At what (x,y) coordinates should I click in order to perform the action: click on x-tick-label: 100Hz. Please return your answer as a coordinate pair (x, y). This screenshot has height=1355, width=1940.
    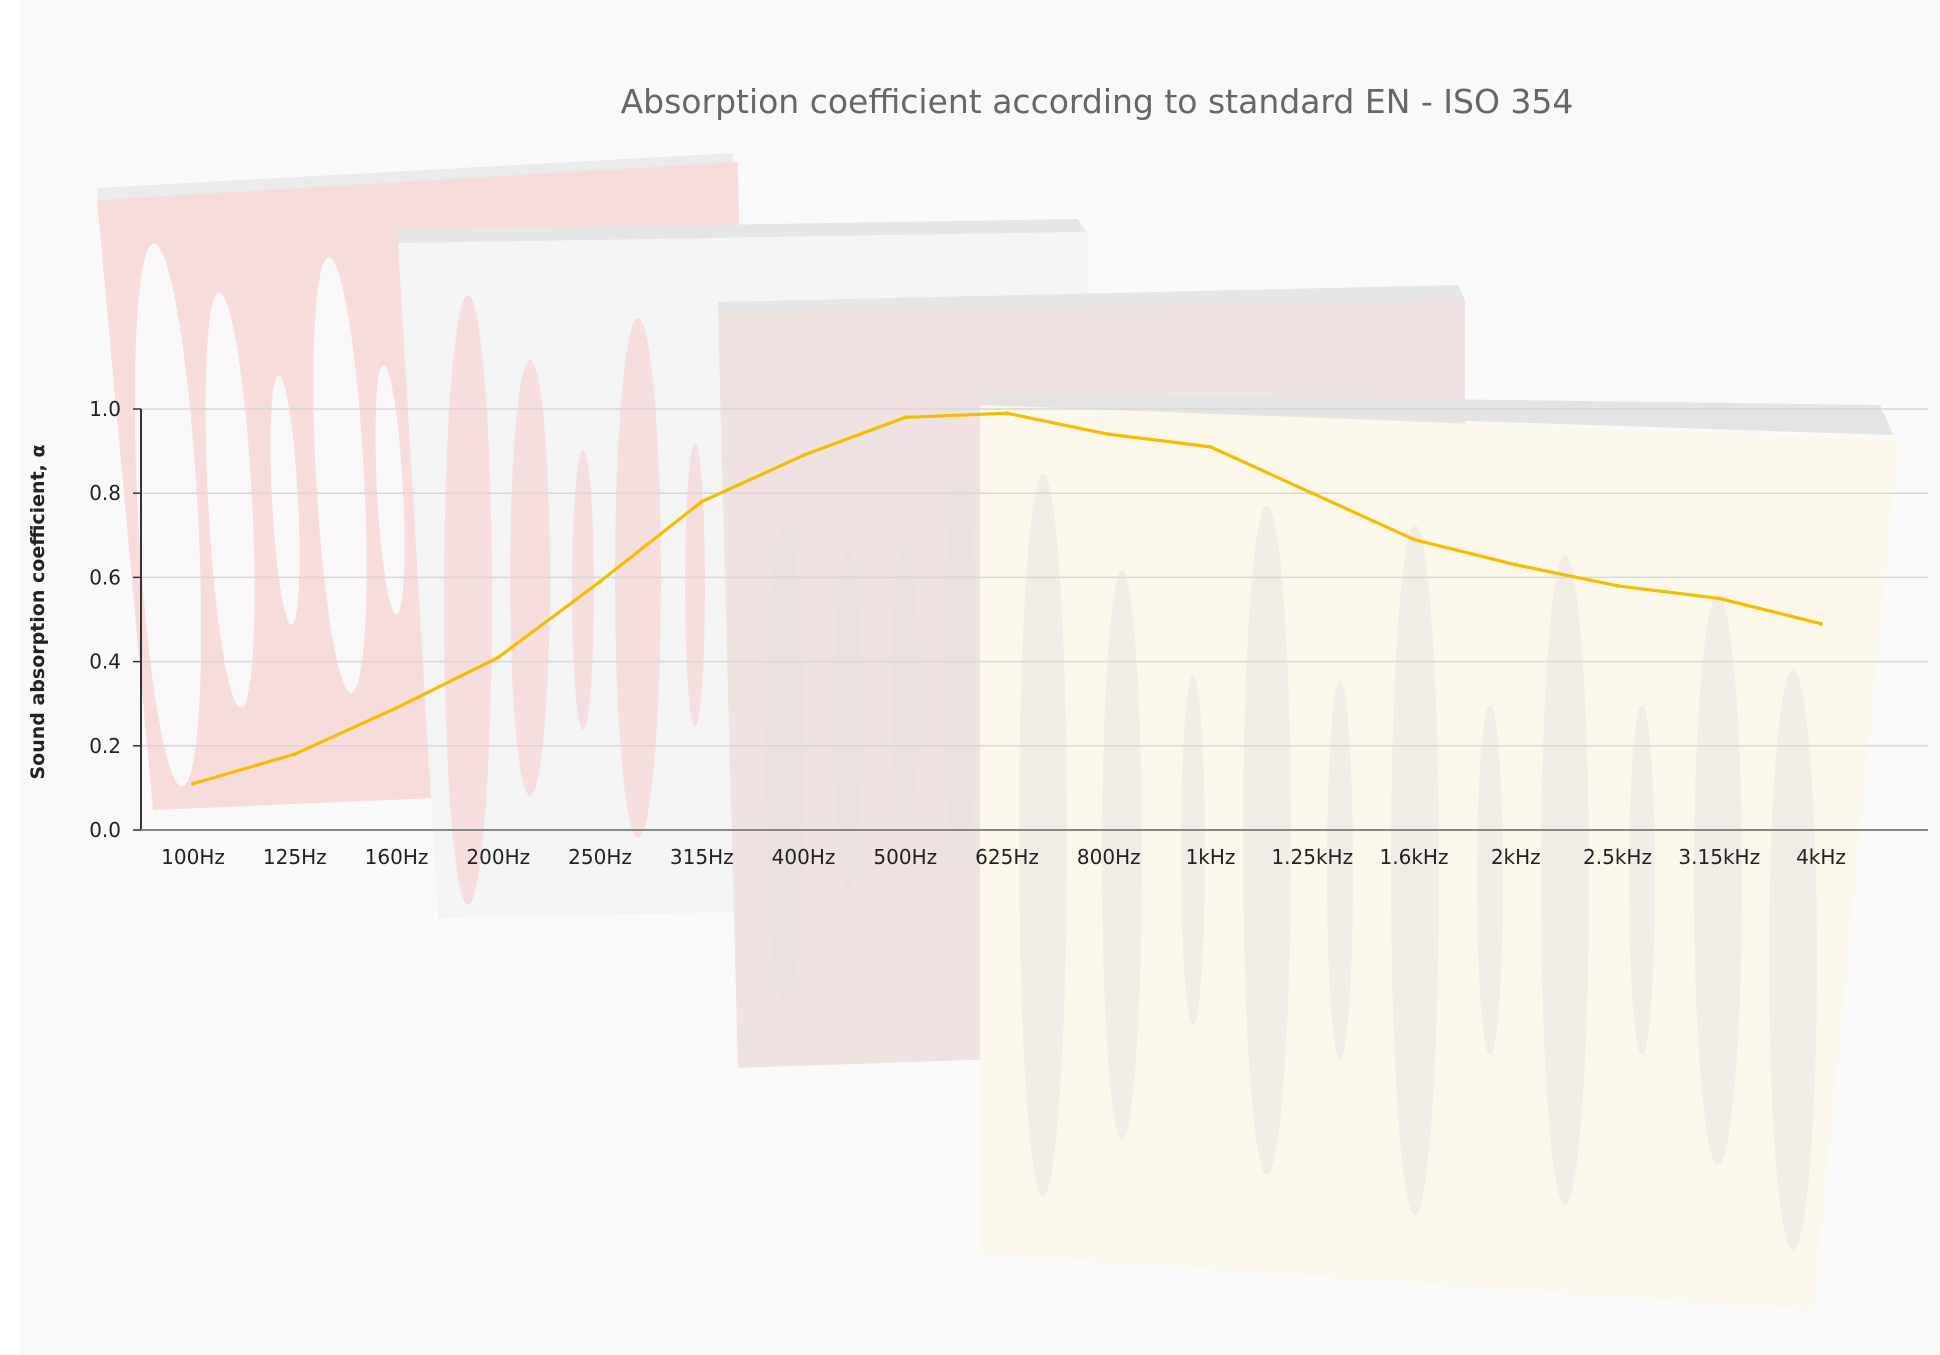
    Looking at the image, I should click on (193, 857).